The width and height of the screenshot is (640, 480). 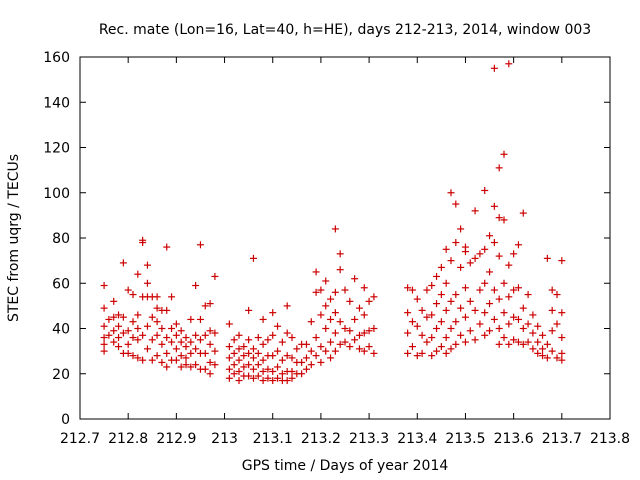 I want to click on x-tick-label: 213.2, so click(x=321, y=439).